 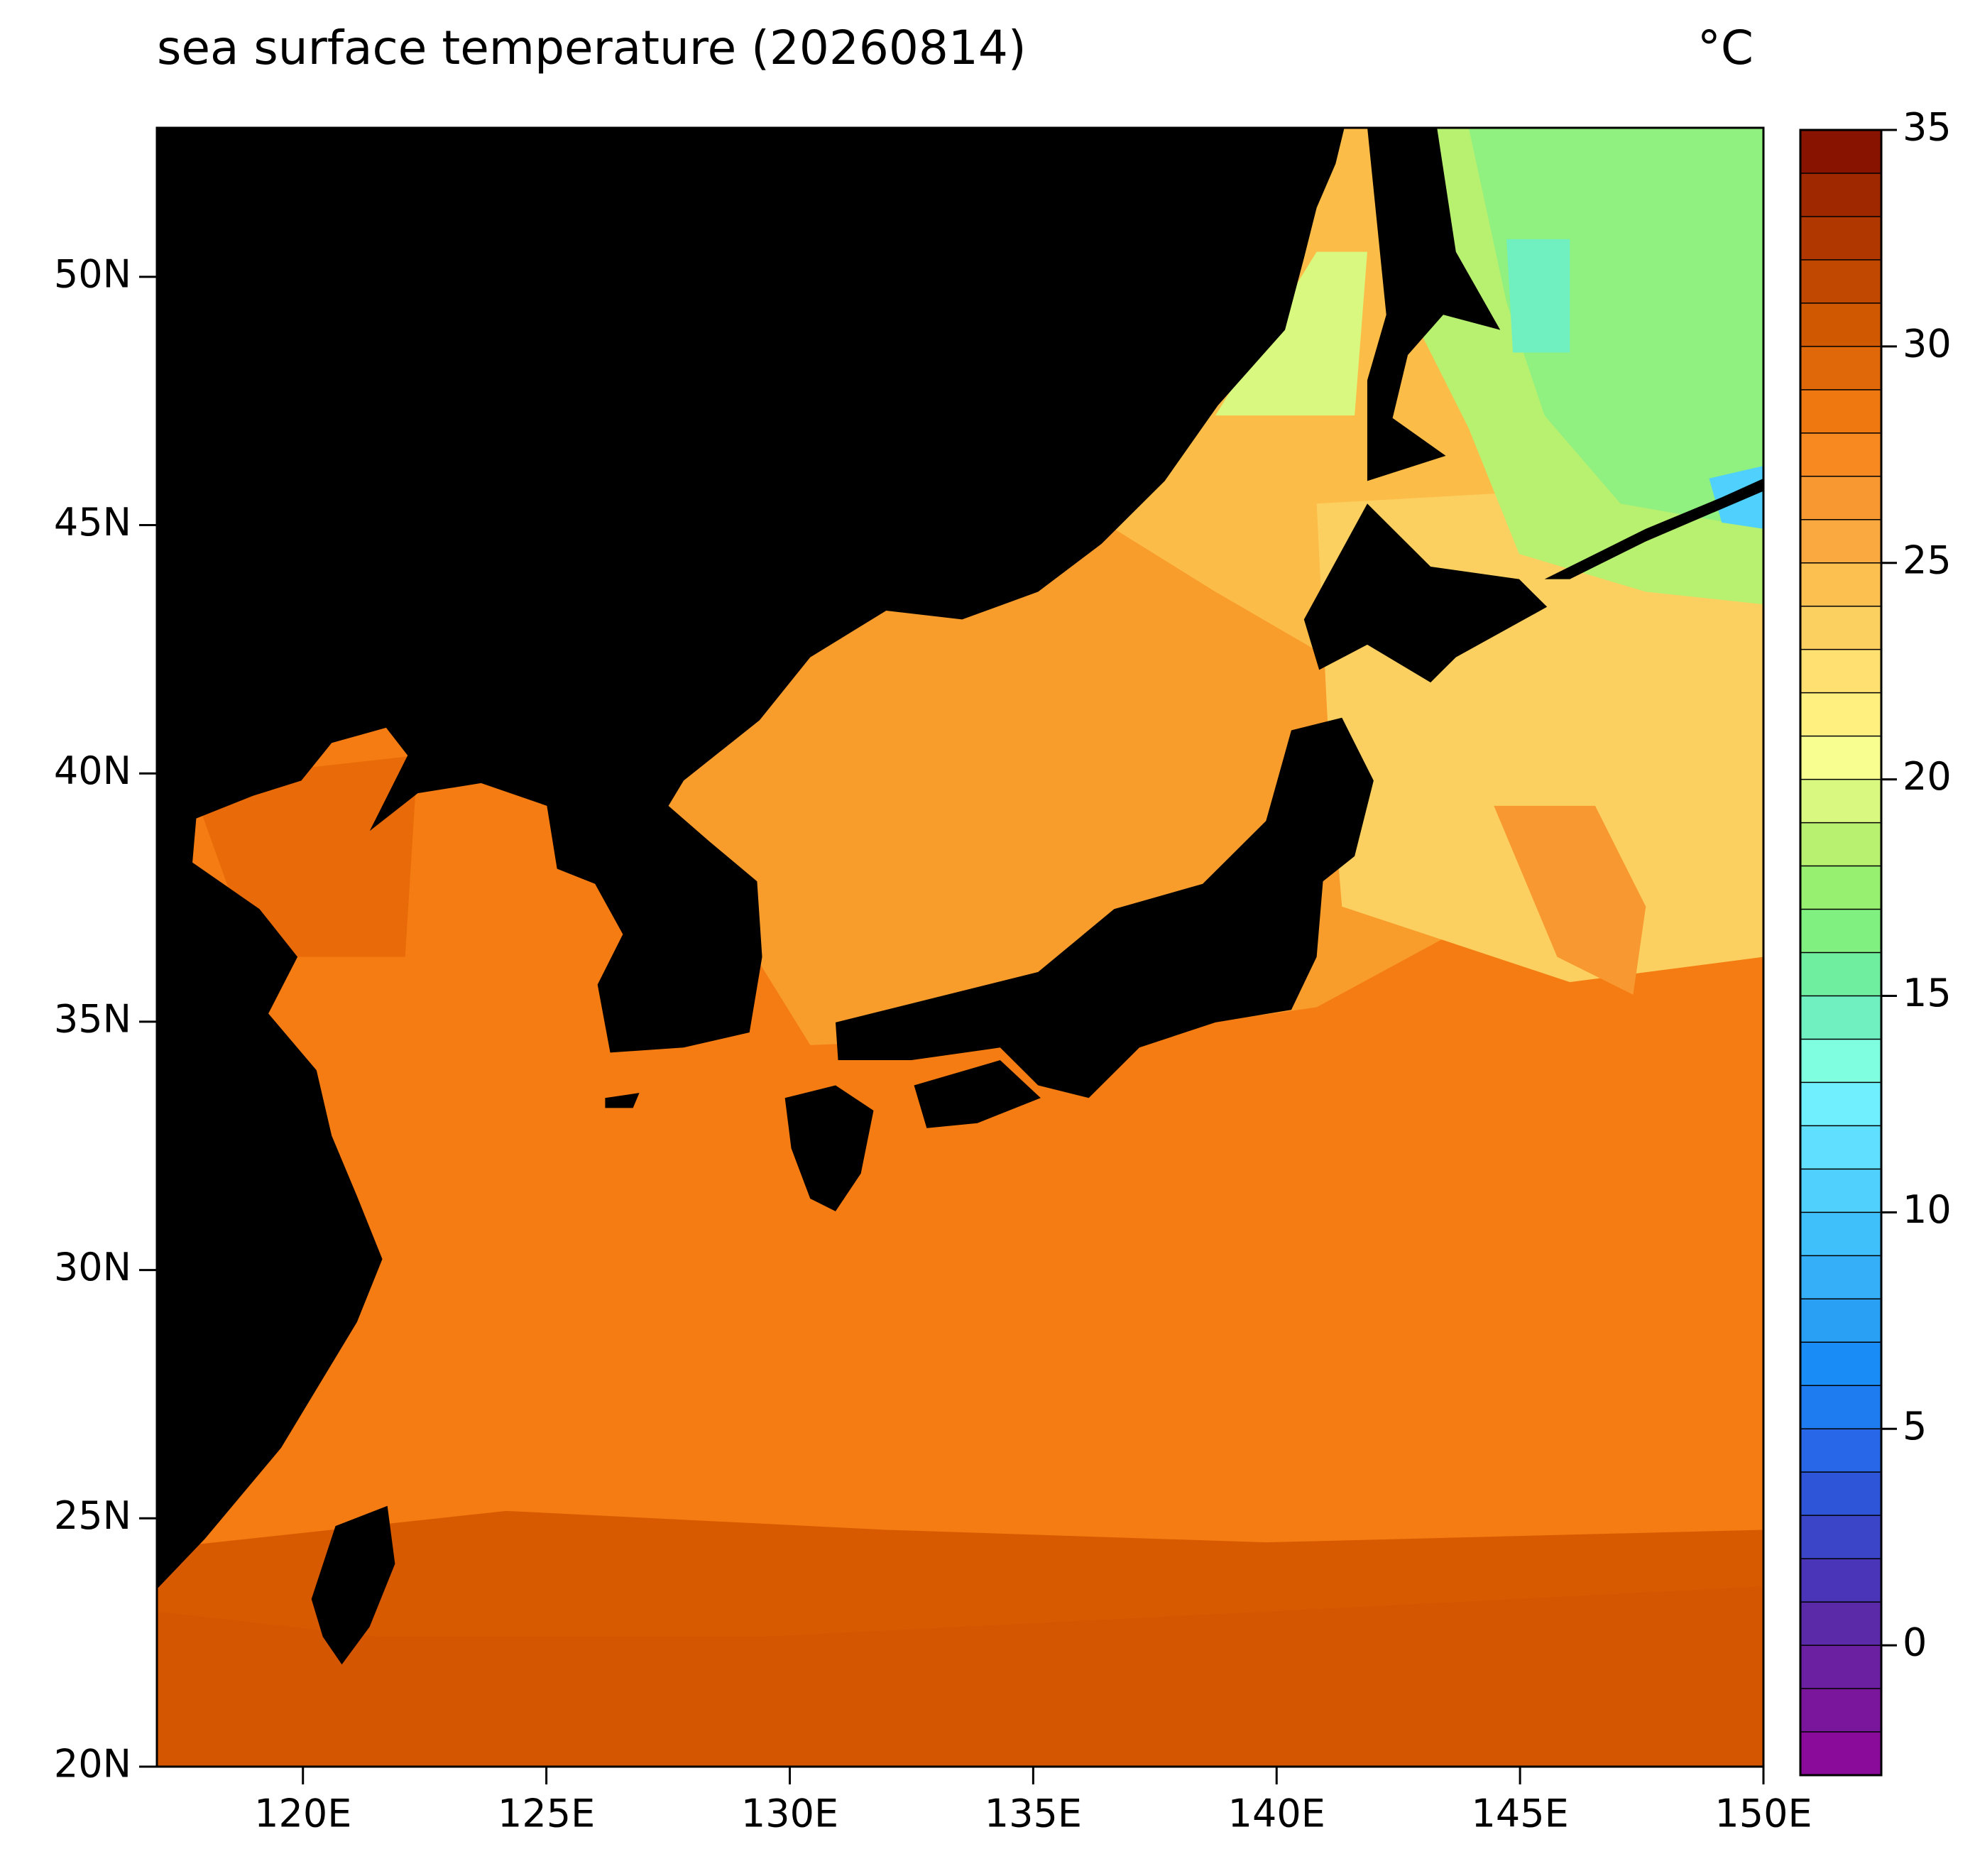 I want to click on colorbar-tick-label: 30, so click(x=1928, y=344).